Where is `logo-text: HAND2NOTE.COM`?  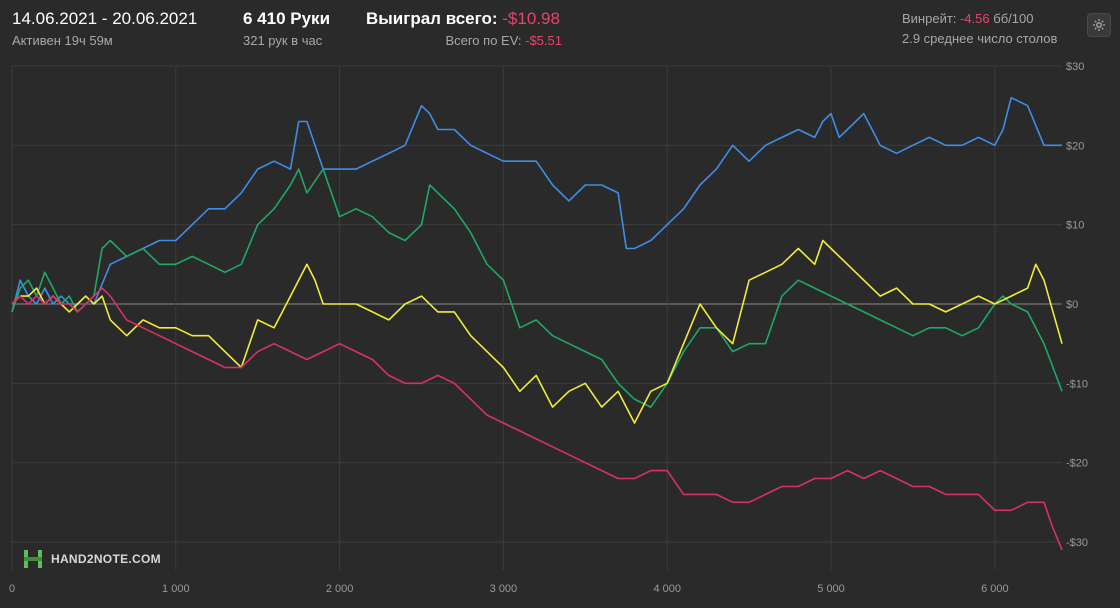 logo-text: HAND2NOTE.COM is located at coordinates (106, 559).